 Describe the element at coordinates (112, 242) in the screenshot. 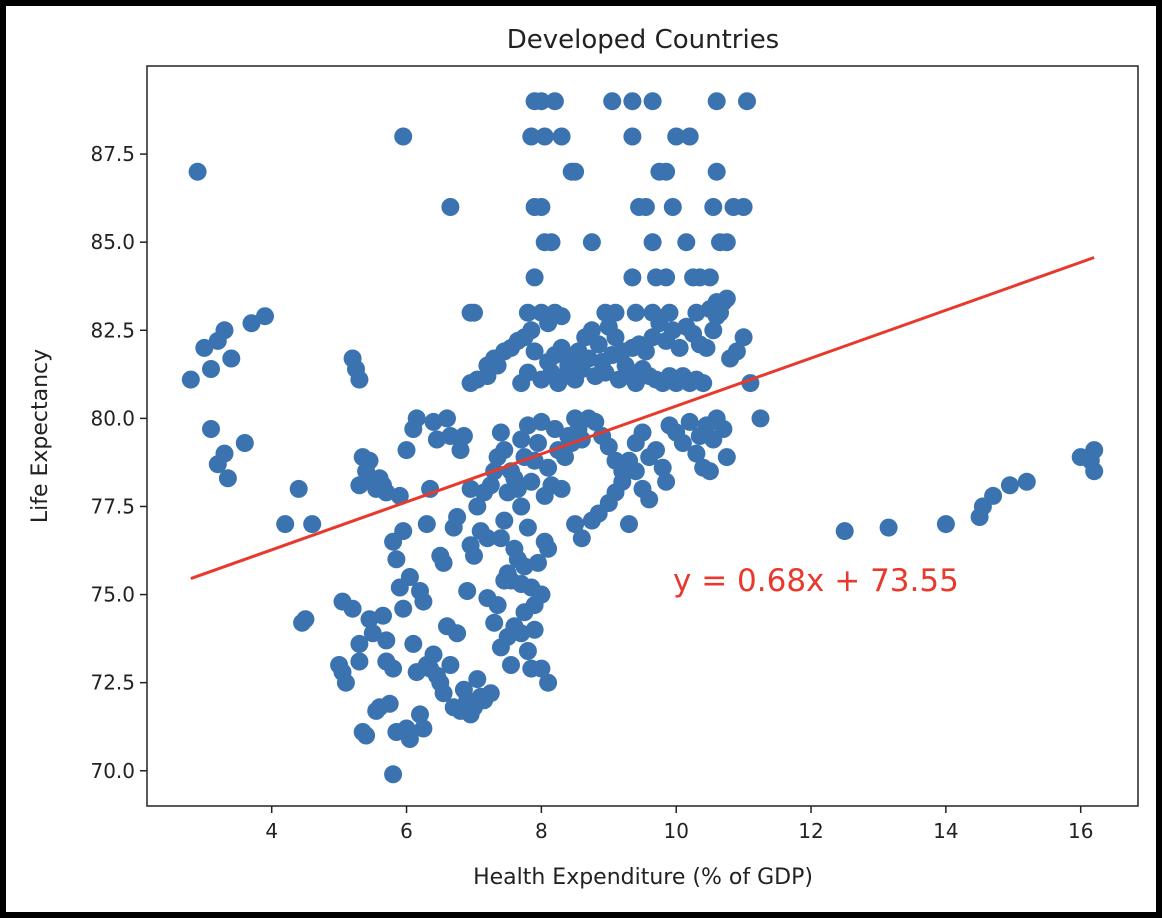

I see `y-tick-label: 85.0` at that location.